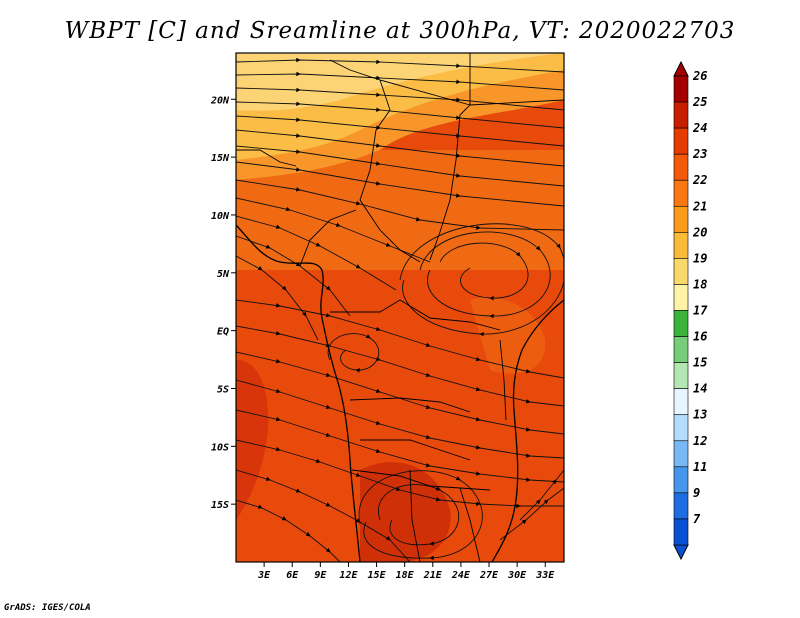 The image size is (800, 618). I want to click on east-africa-coastline, so click(527, 430).